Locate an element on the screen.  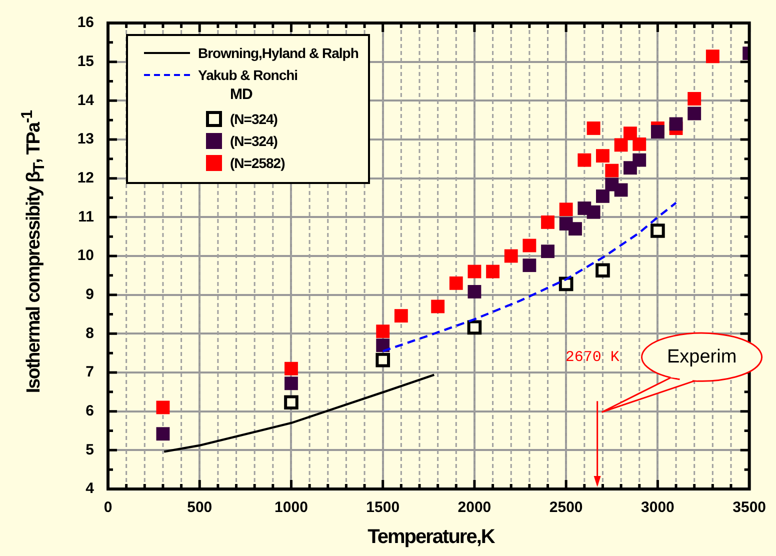
x-tick-label: 3000 is located at coordinates (657, 507).